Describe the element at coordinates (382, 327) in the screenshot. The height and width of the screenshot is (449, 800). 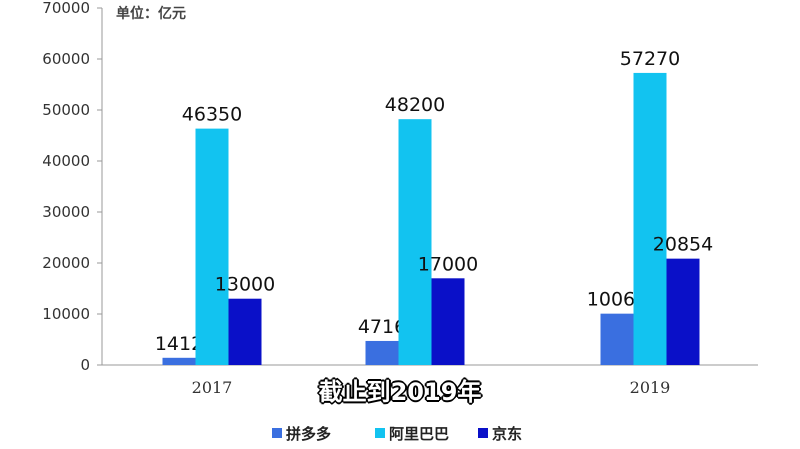
I see `data-label: 4716` at that location.